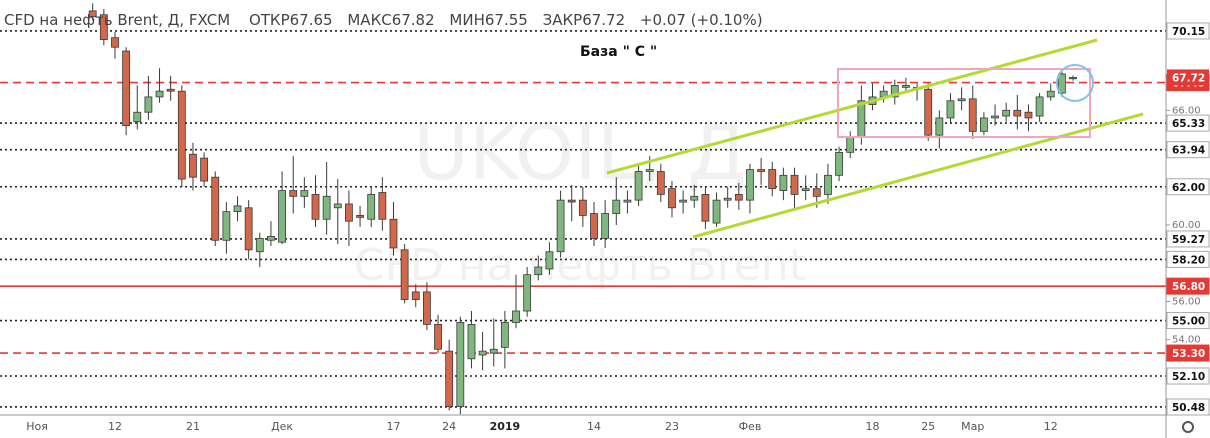  Describe the element at coordinates (972, 426) in the screenshot. I see `x-tick-label: Мар` at that location.